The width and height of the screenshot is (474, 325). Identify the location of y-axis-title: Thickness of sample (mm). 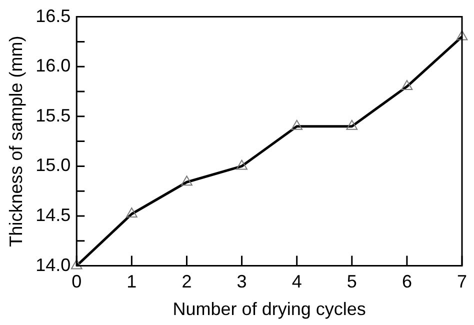
(16, 141).